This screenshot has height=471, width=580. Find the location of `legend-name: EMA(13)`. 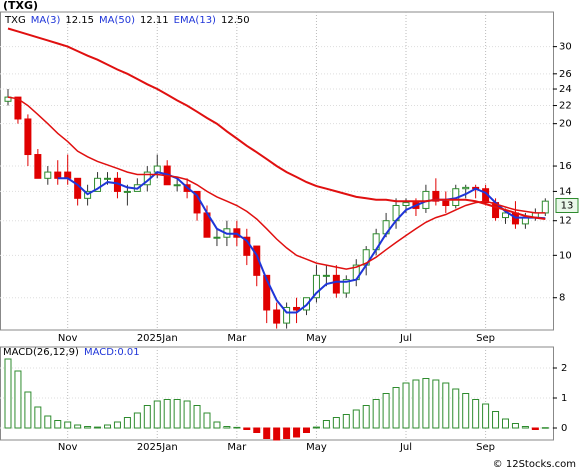

legend-name: EMA(13) is located at coordinates (195, 20).